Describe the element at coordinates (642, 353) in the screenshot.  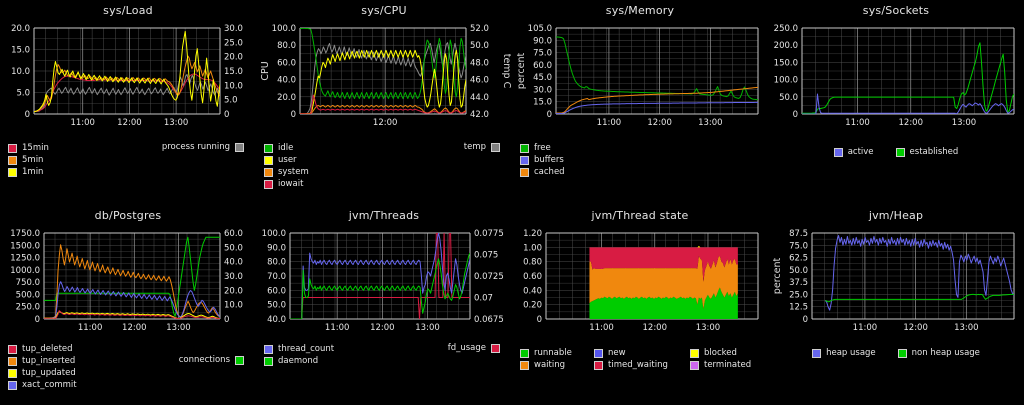
I see `legend-item: new` at that location.